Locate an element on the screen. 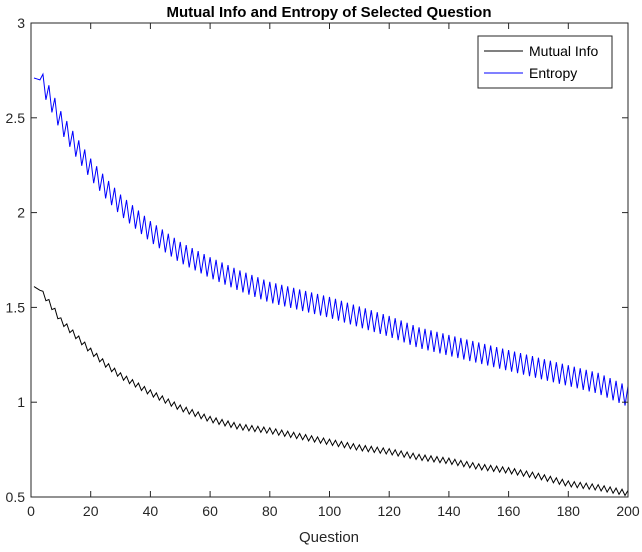 The height and width of the screenshot is (552, 642). y-tick-label: 1.5 is located at coordinates (16, 307).